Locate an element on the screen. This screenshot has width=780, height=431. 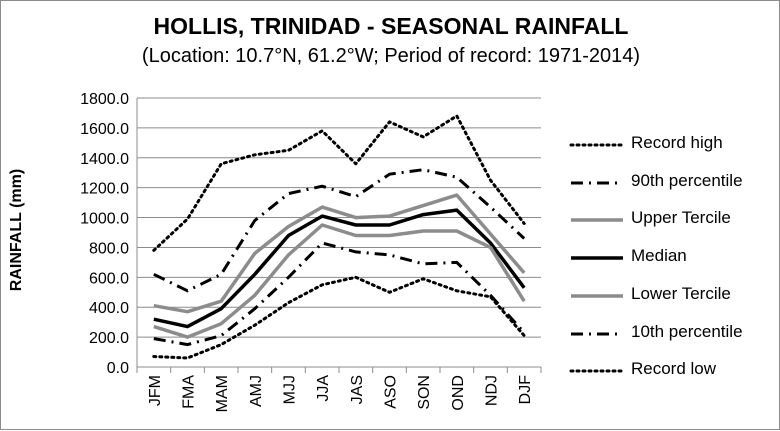
x-tick-label: JAS is located at coordinates (357, 389).